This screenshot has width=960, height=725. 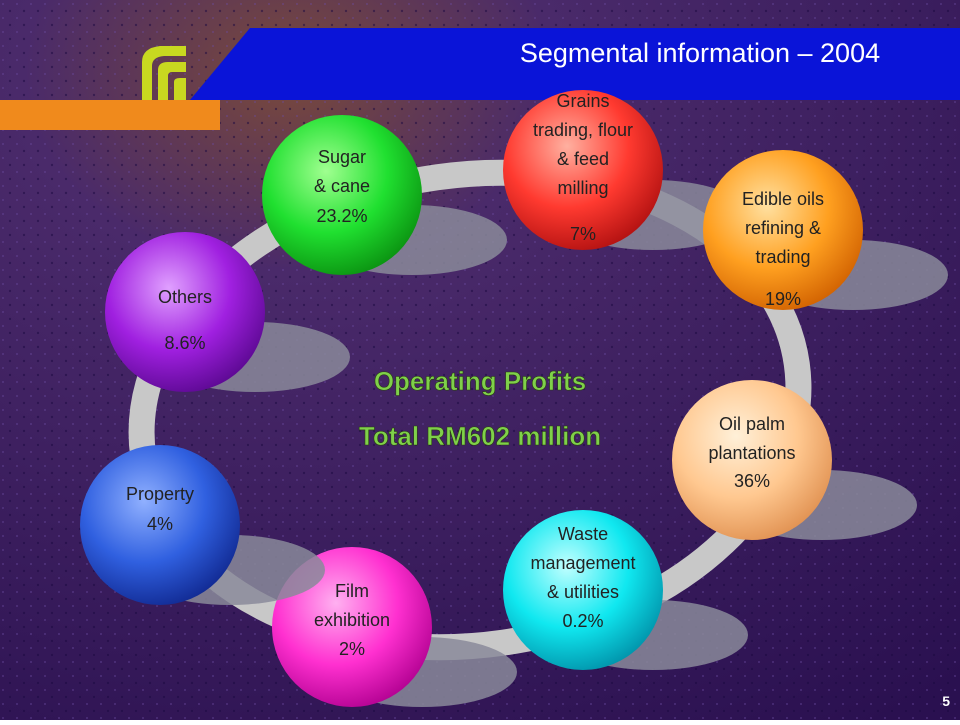 What do you see at coordinates (352, 591) in the screenshot?
I see `node-label: Film` at bounding box center [352, 591].